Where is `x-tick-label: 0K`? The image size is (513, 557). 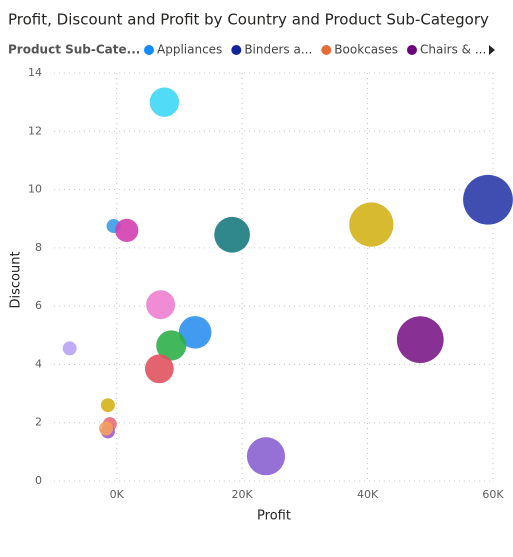 x-tick-label: 0K is located at coordinates (117, 494).